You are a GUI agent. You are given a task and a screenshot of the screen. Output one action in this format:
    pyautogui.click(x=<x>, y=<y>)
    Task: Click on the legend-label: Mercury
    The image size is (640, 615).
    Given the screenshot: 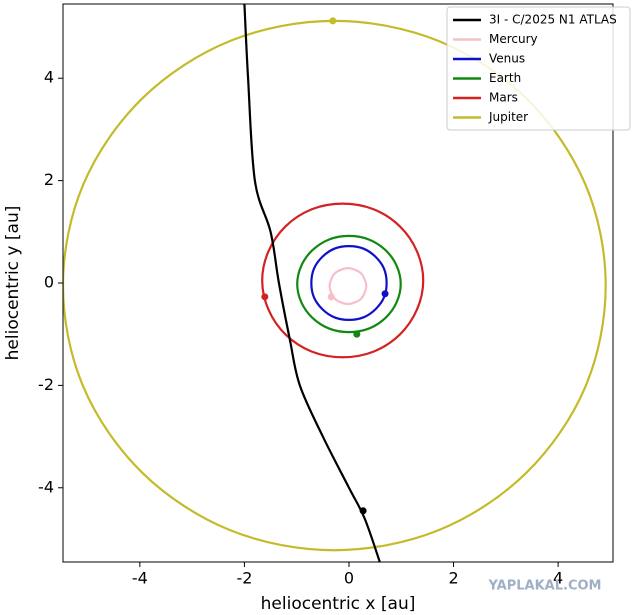 What is the action you would take?
    pyautogui.click(x=513, y=39)
    